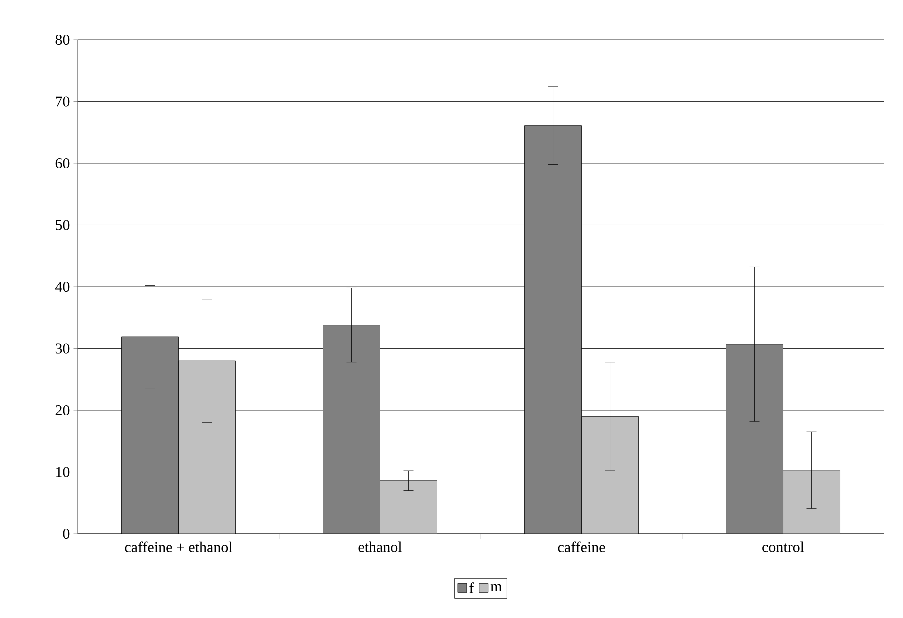 The image size is (903, 618). Describe the element at coordinates (783, 547) in the screenshot. I see `x-tick-label: control` at that location.